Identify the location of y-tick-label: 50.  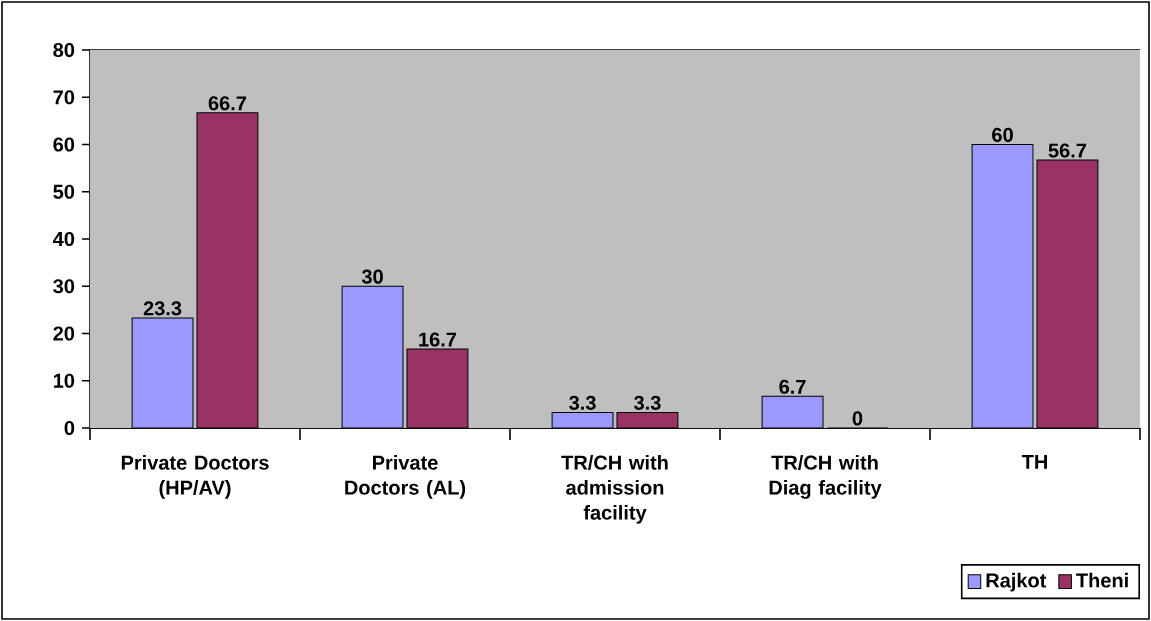
(64, 191).